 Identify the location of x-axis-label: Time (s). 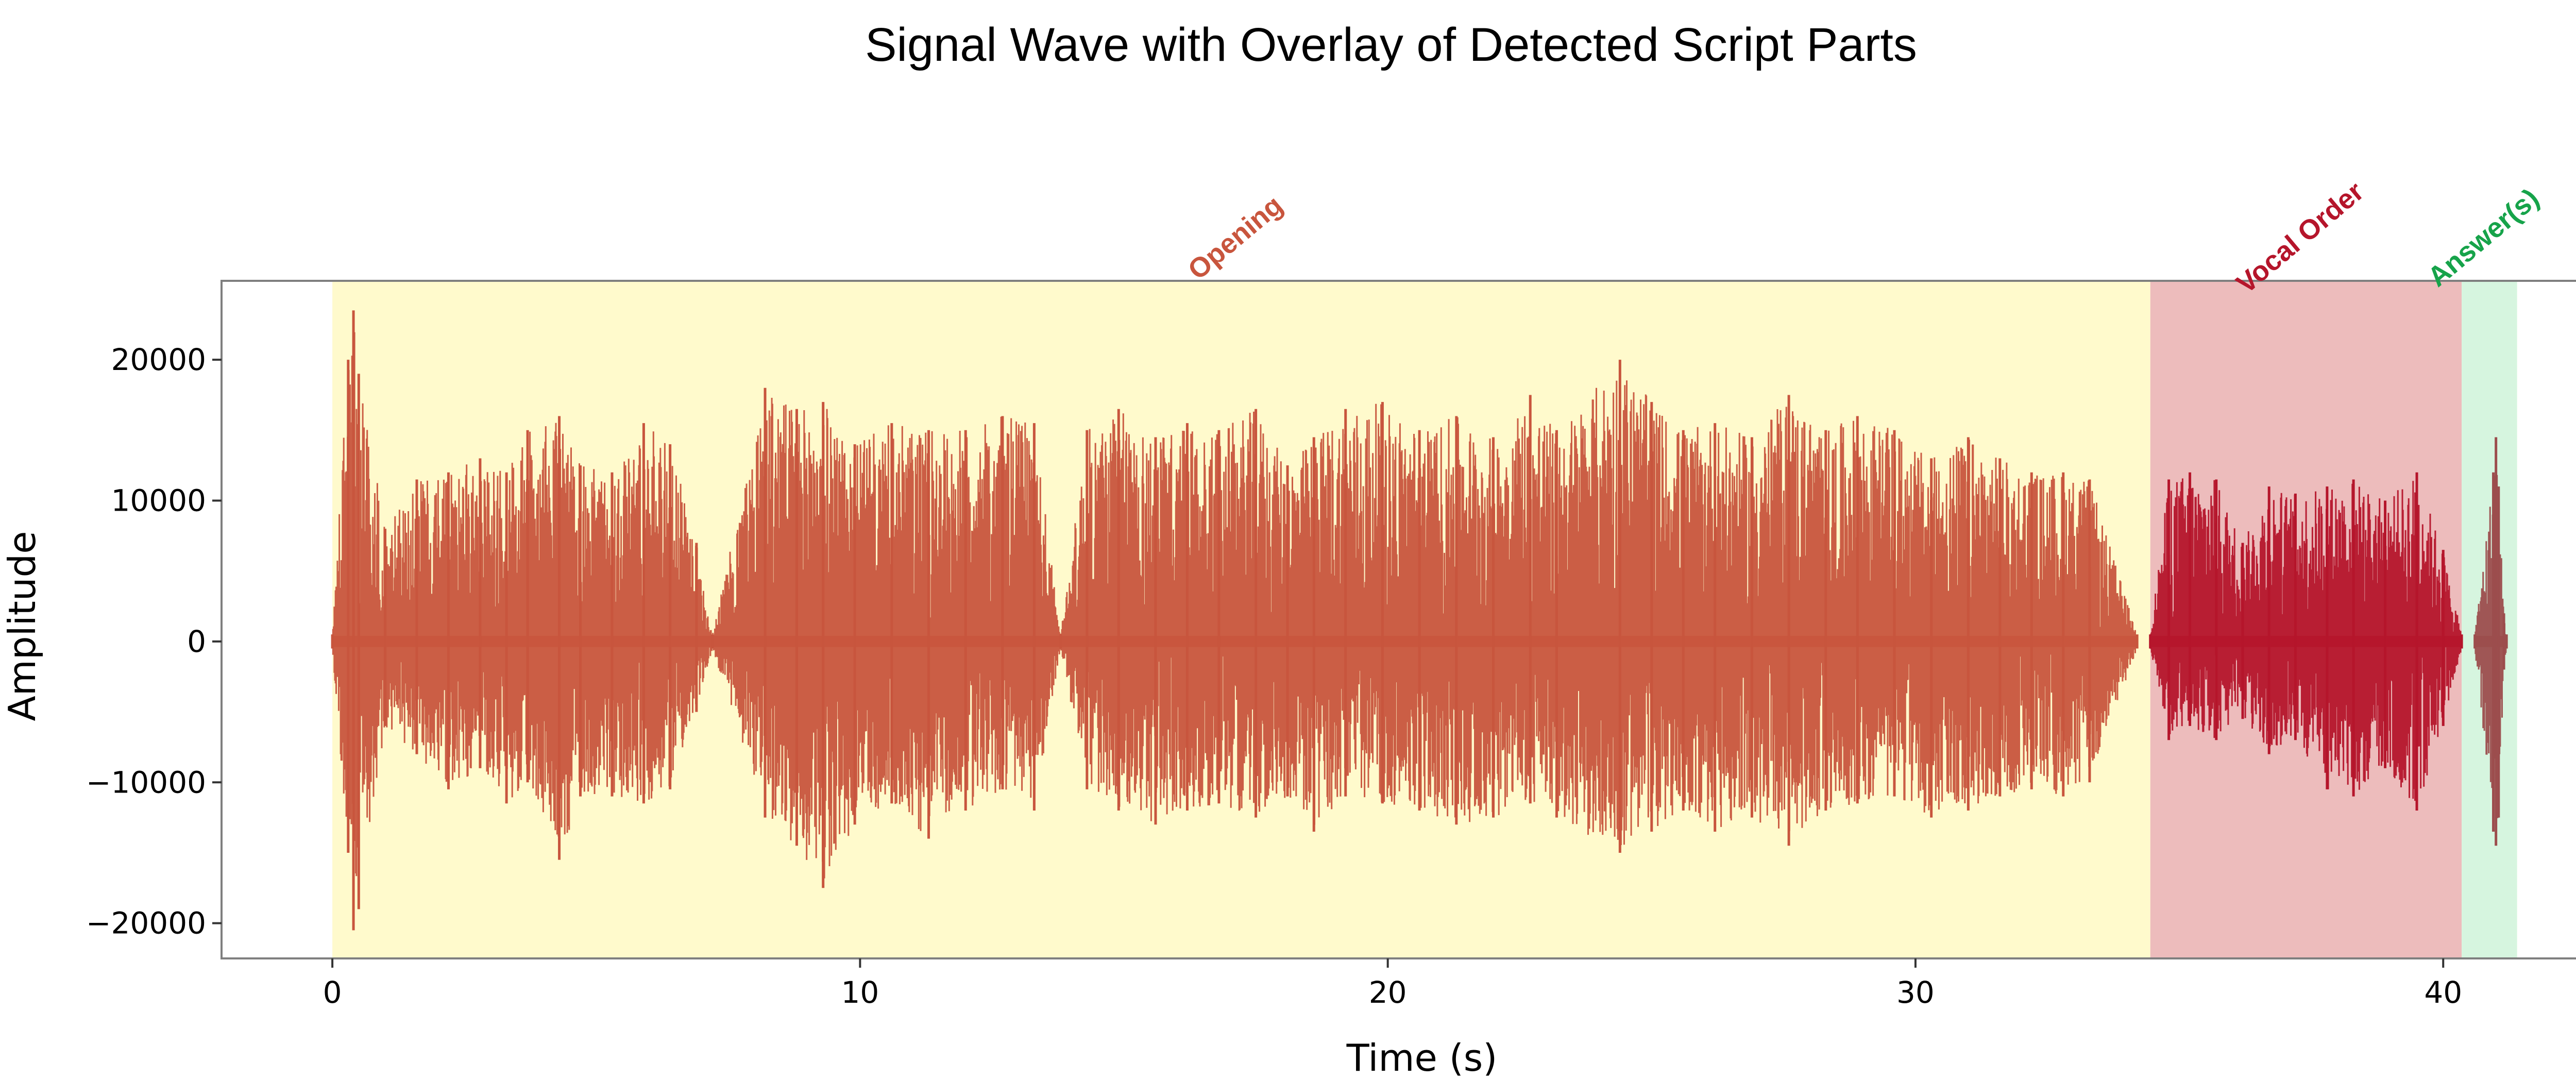
(1422, 1057).